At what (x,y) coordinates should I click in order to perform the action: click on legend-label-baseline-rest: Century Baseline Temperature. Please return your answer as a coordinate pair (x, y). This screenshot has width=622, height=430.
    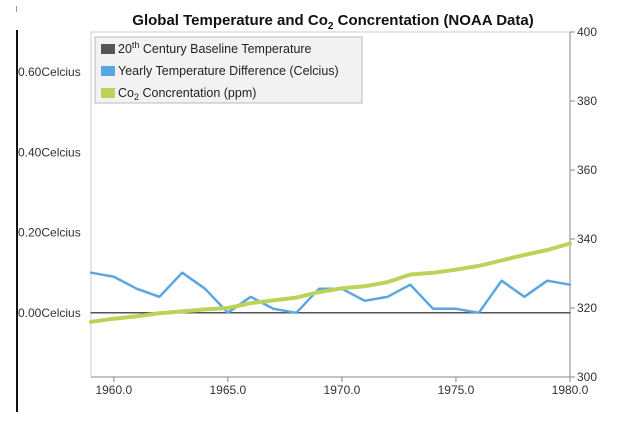
    Looking at the image, I should click on (225, 49).